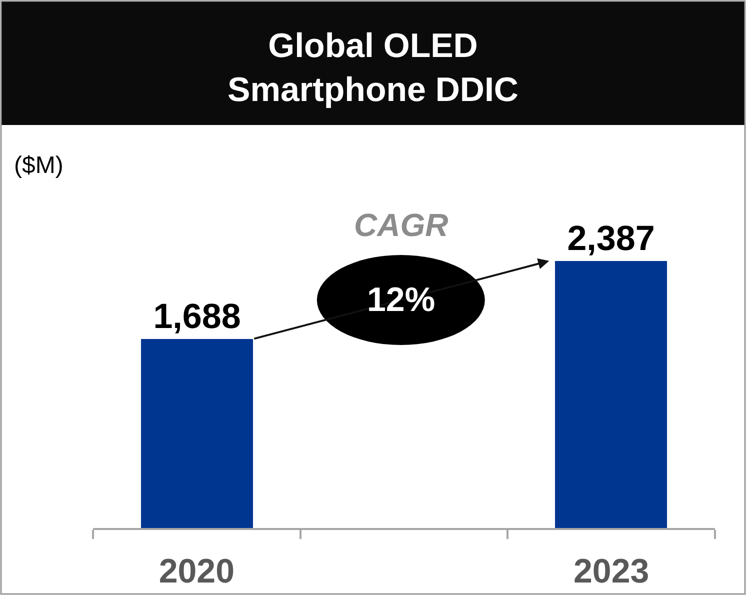  Describe the element at coordinates (196, 571) in the screenshot. I see `x-tick-label: 2020` at that location.